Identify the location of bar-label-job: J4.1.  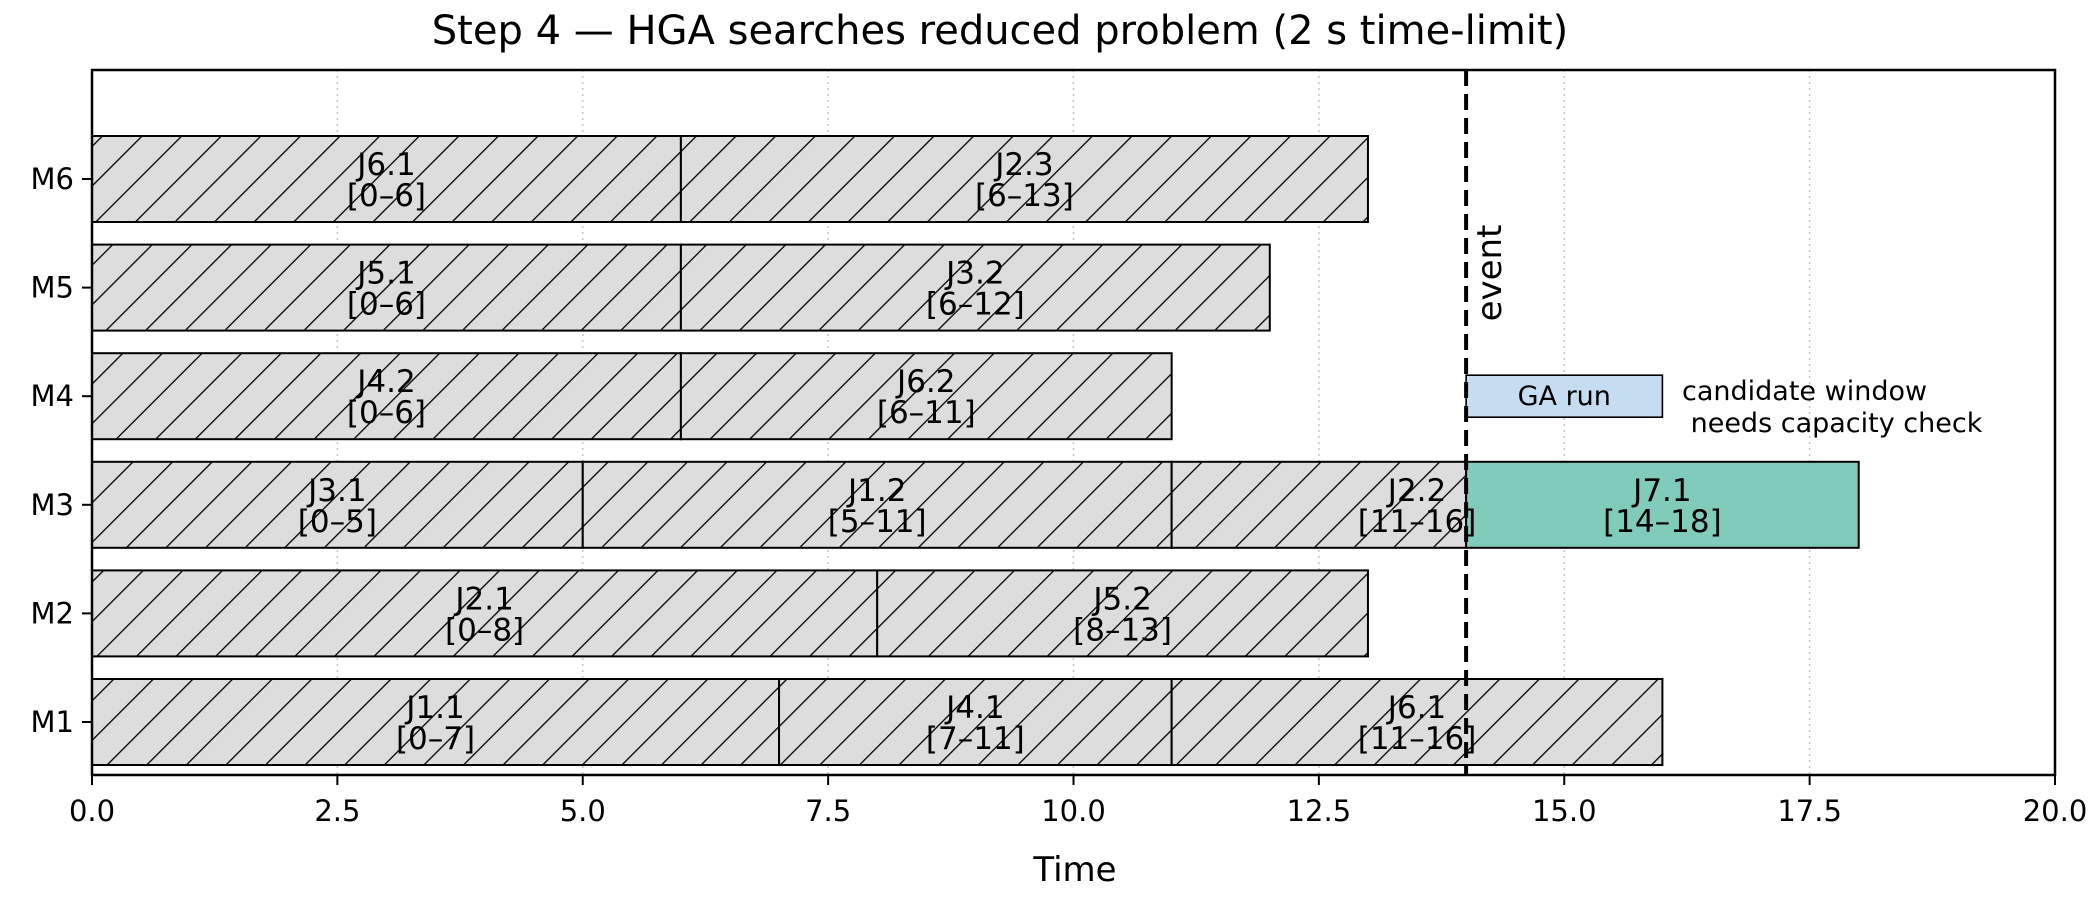
(974, 708).